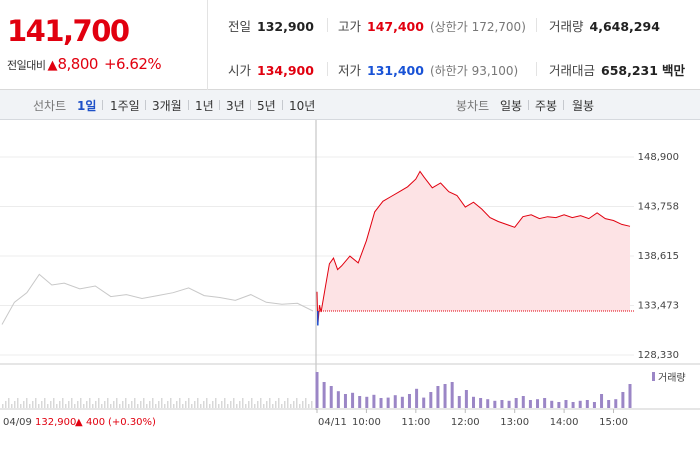 Image resolution: width=700 pixels, height=450 pixels. Describe the element at coordinates (465, 422) in the screenshot. I see `x-tick-label: 12:00` at that location.